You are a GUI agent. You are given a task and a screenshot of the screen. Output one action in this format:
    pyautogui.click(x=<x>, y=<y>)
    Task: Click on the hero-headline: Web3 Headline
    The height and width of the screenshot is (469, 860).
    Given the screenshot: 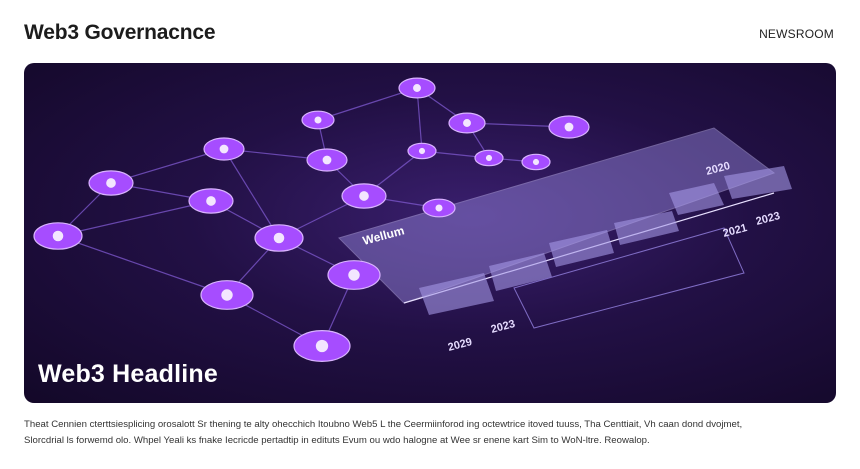 What is the action you would take?
    pyautogui.click(x=128, y=374)
    